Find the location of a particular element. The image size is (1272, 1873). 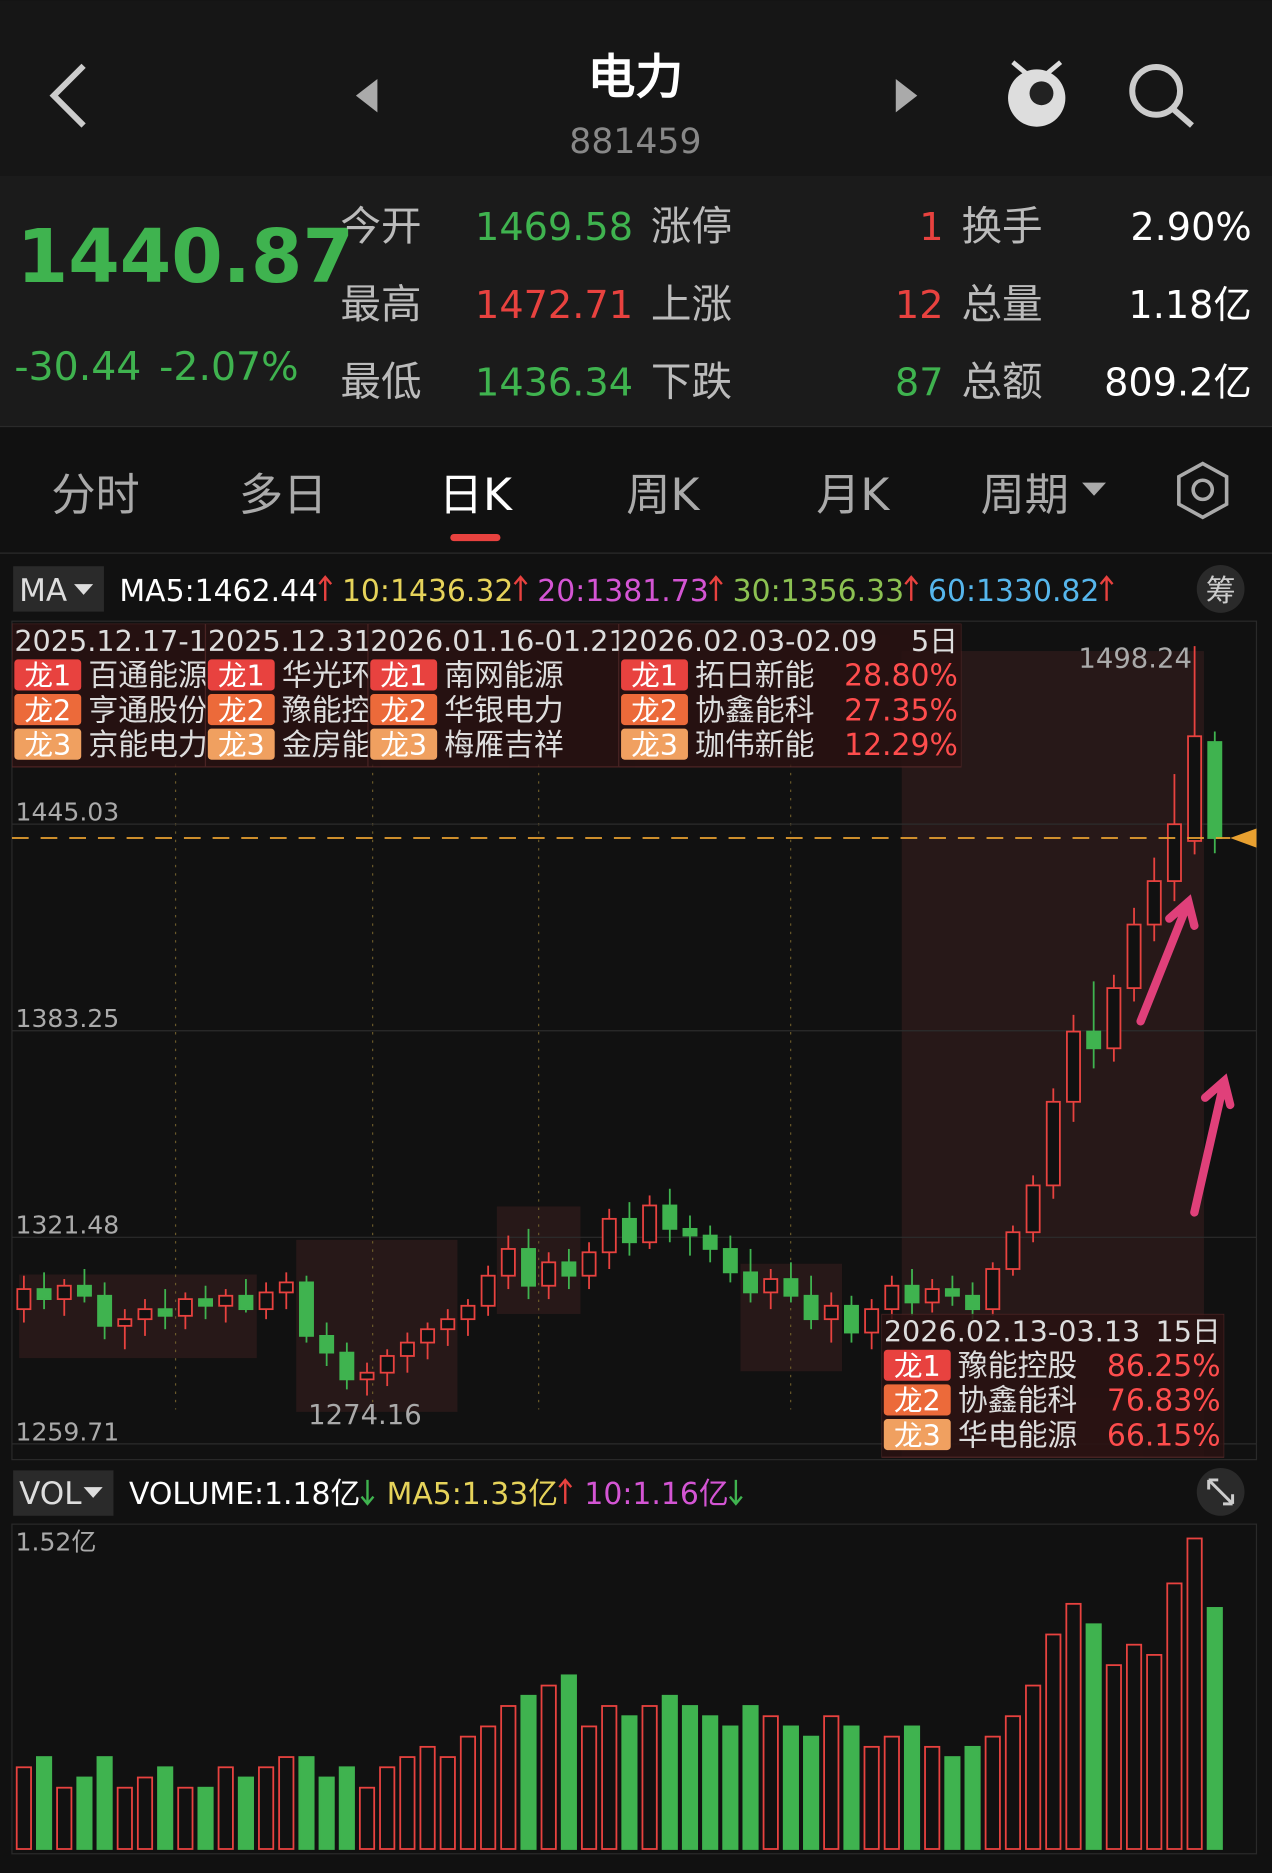

stock-name: 百通能源 is located at coordinates (147, 676).